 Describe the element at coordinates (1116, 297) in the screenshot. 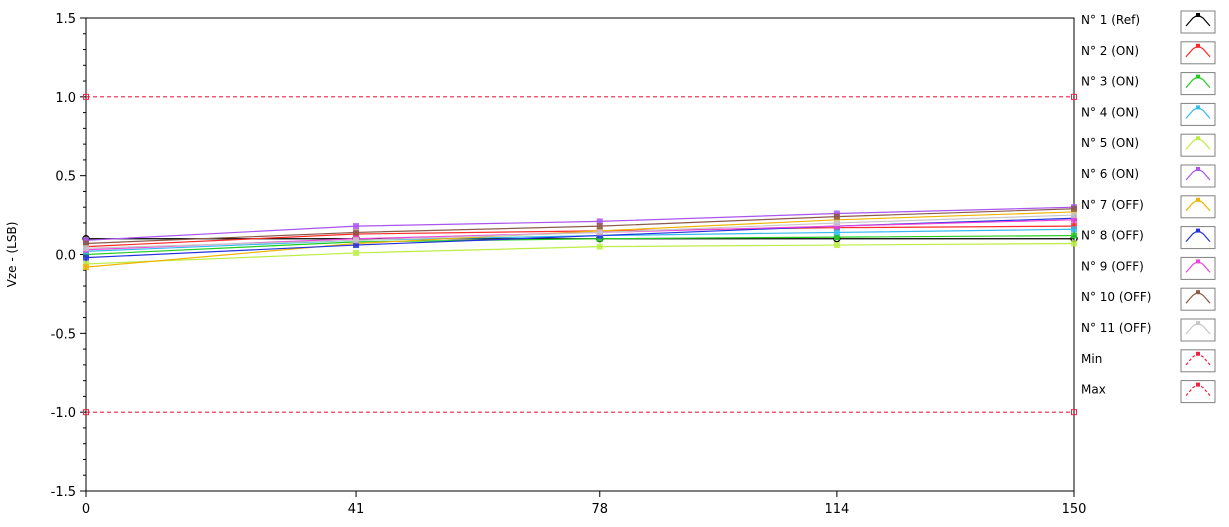

I see `legend-label: N° 10 (OFF)` at that location.